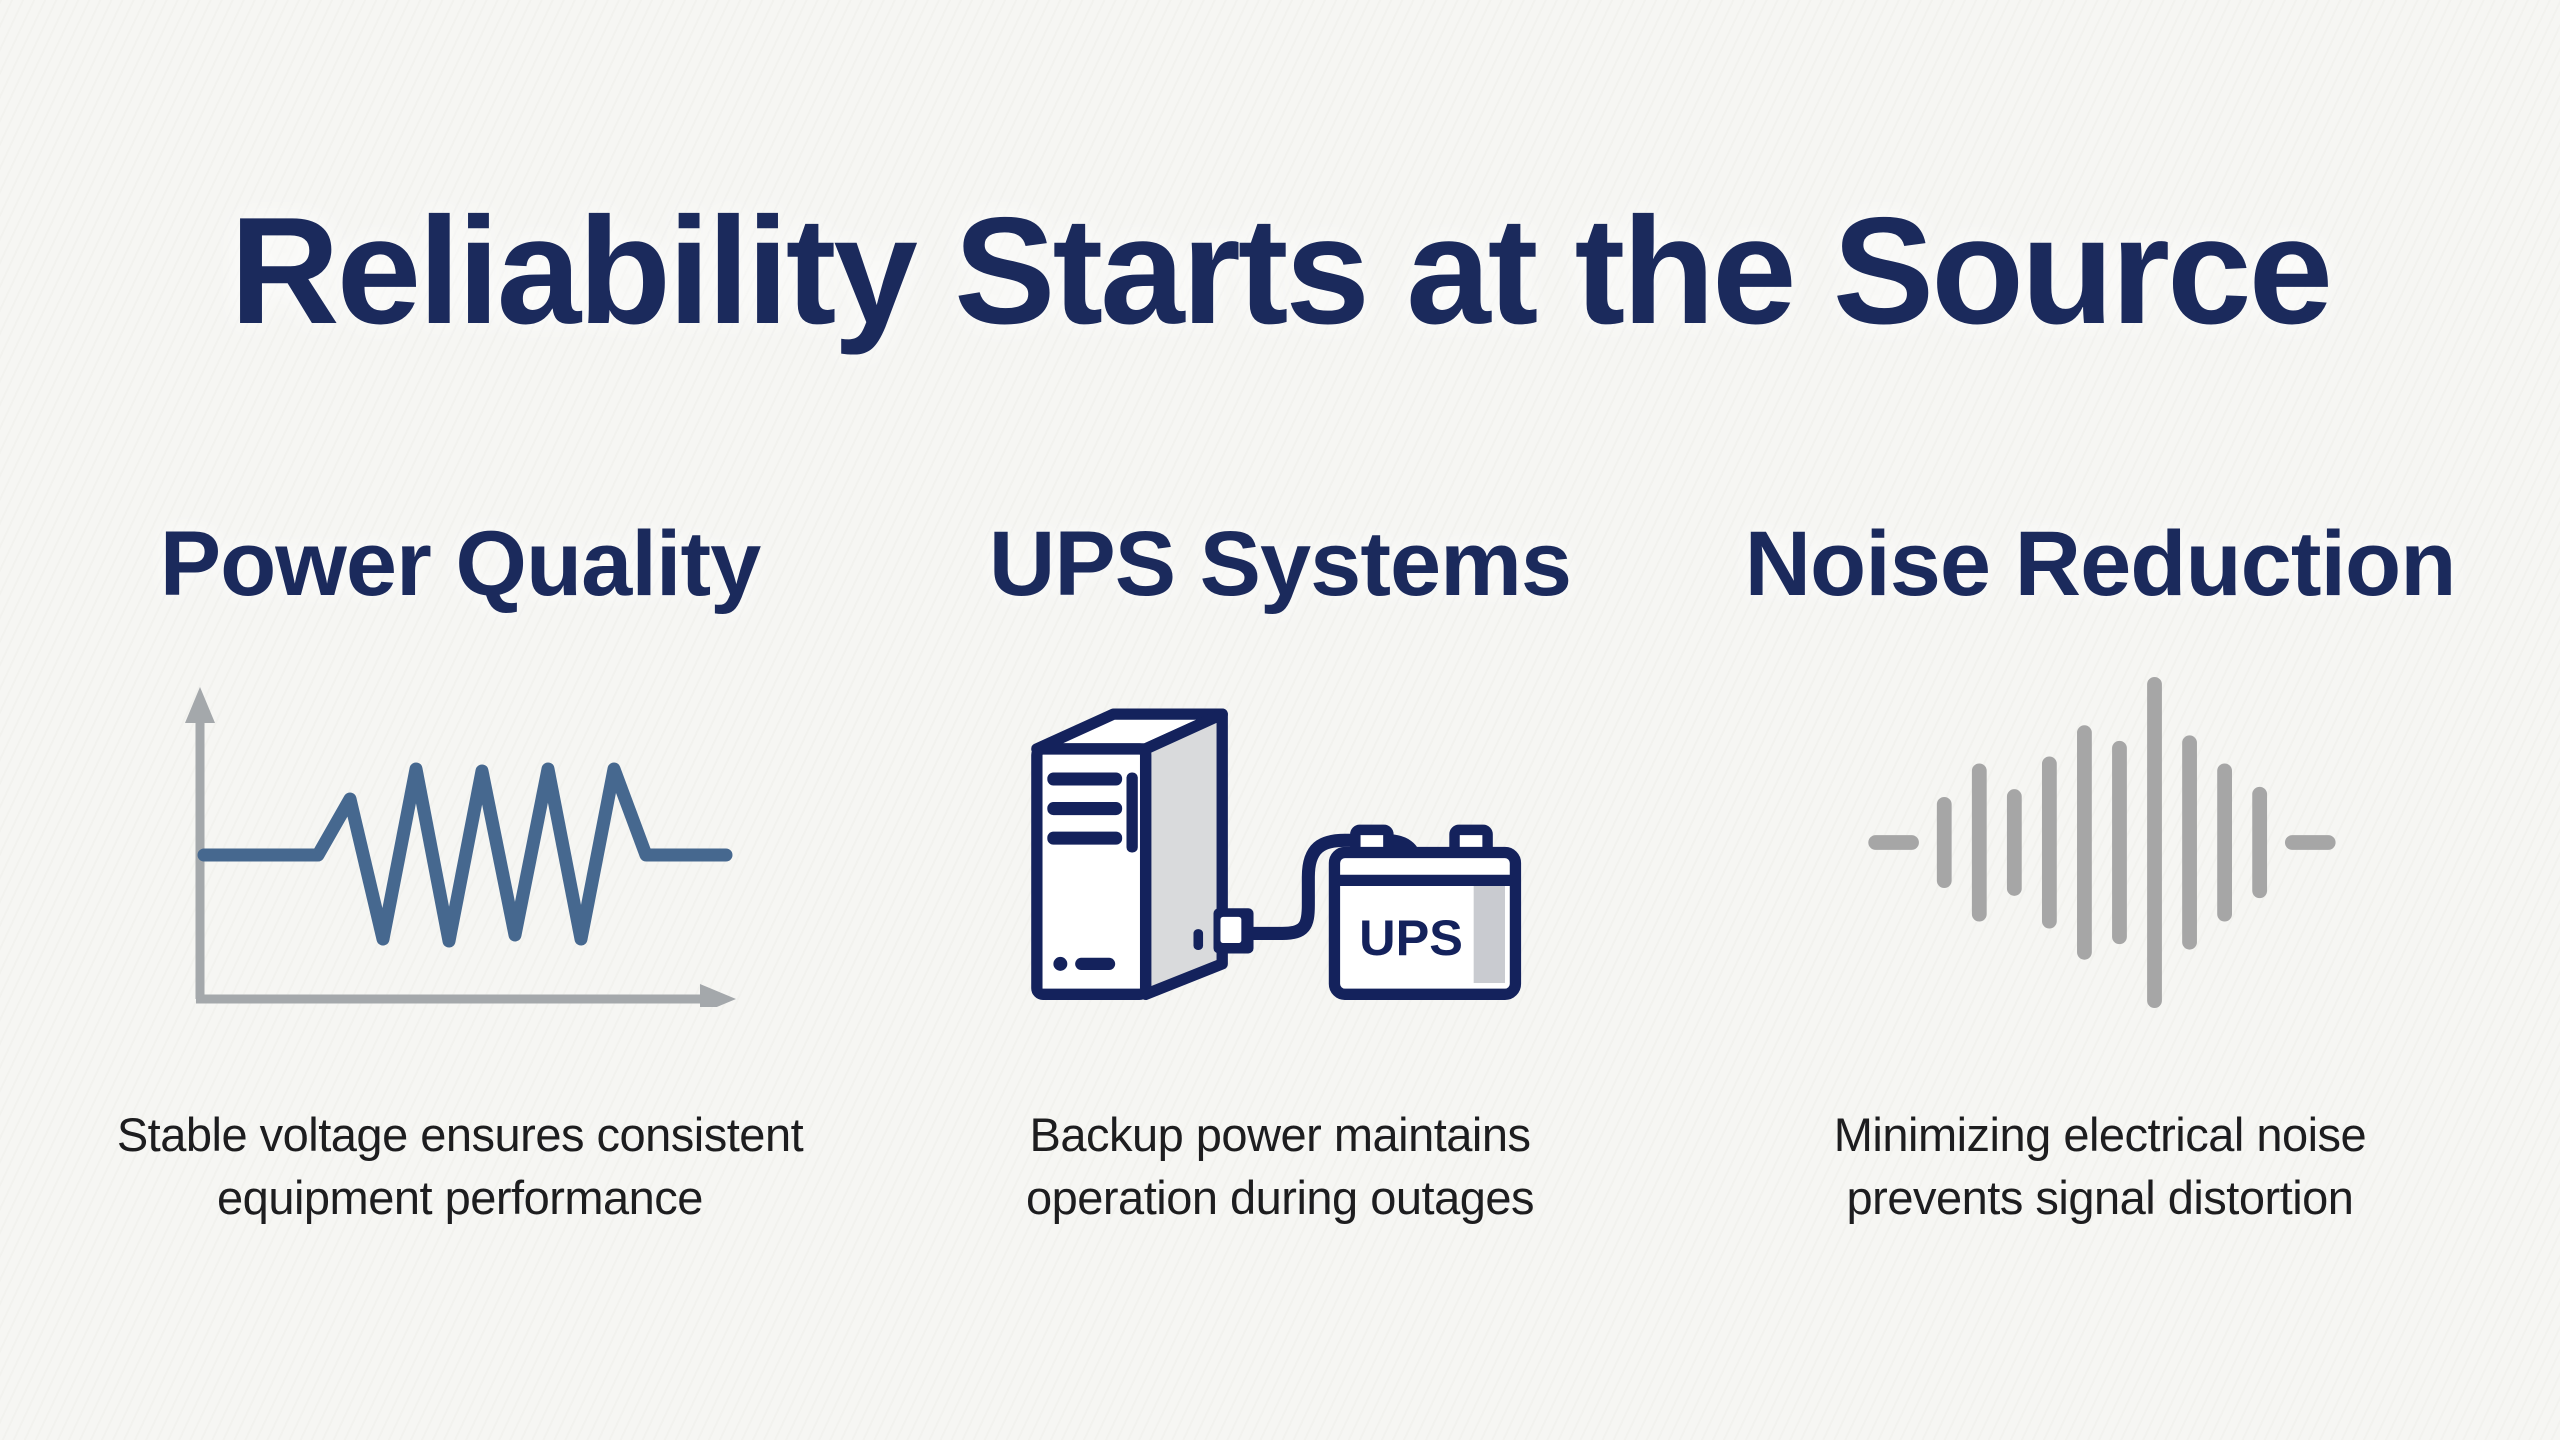  I want to click on description-line: Stable voltage ensures consistent, so click(460, 1135).